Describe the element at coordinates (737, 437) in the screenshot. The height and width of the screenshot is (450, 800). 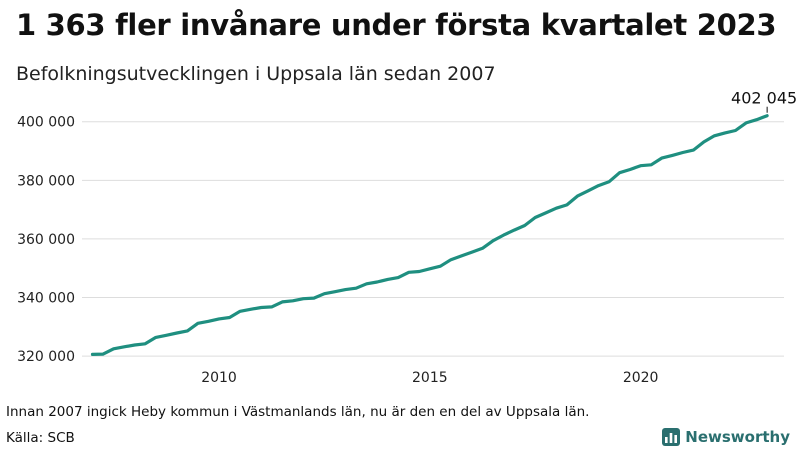
I see `brand-name: Newsworthy` at that location.